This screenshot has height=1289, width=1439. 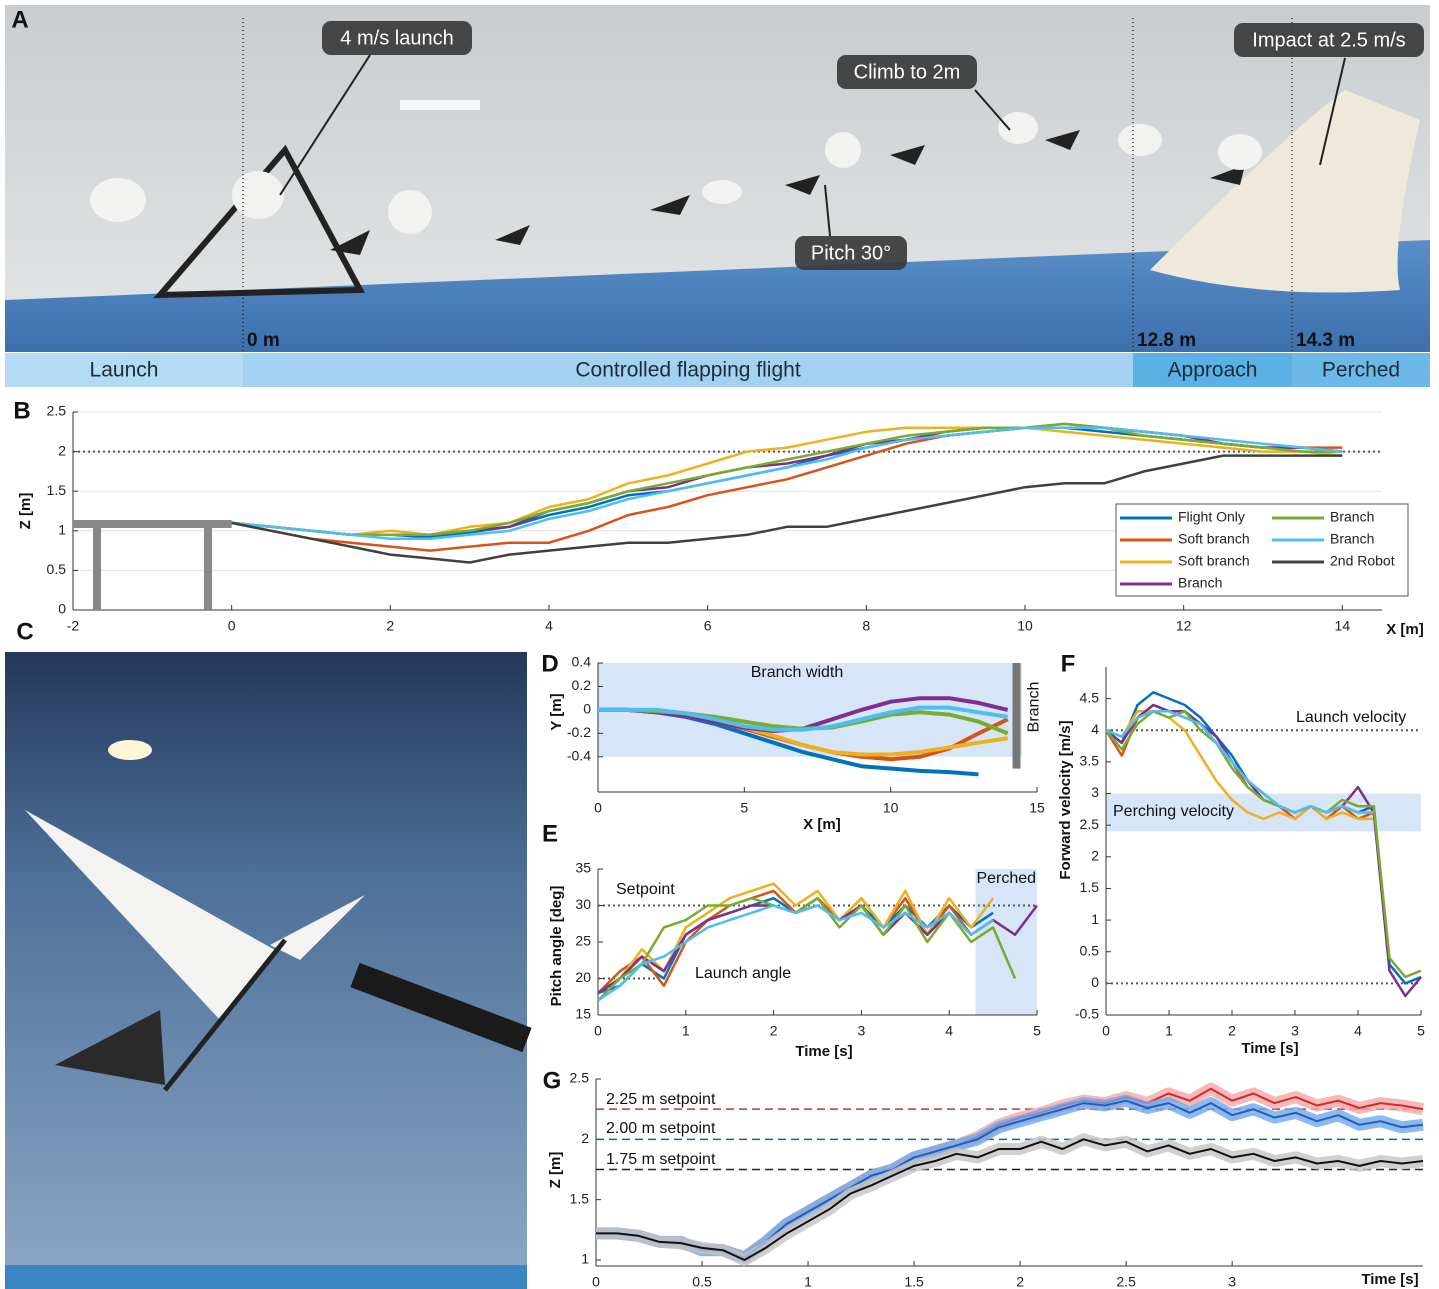 I want to click on launcher, so click(x=259, y=221).